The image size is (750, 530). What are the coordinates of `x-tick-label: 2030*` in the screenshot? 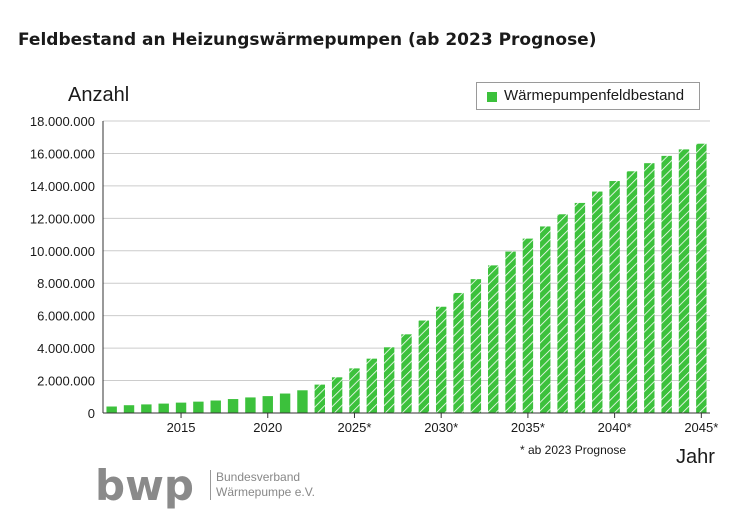 It's located at (441, 427).